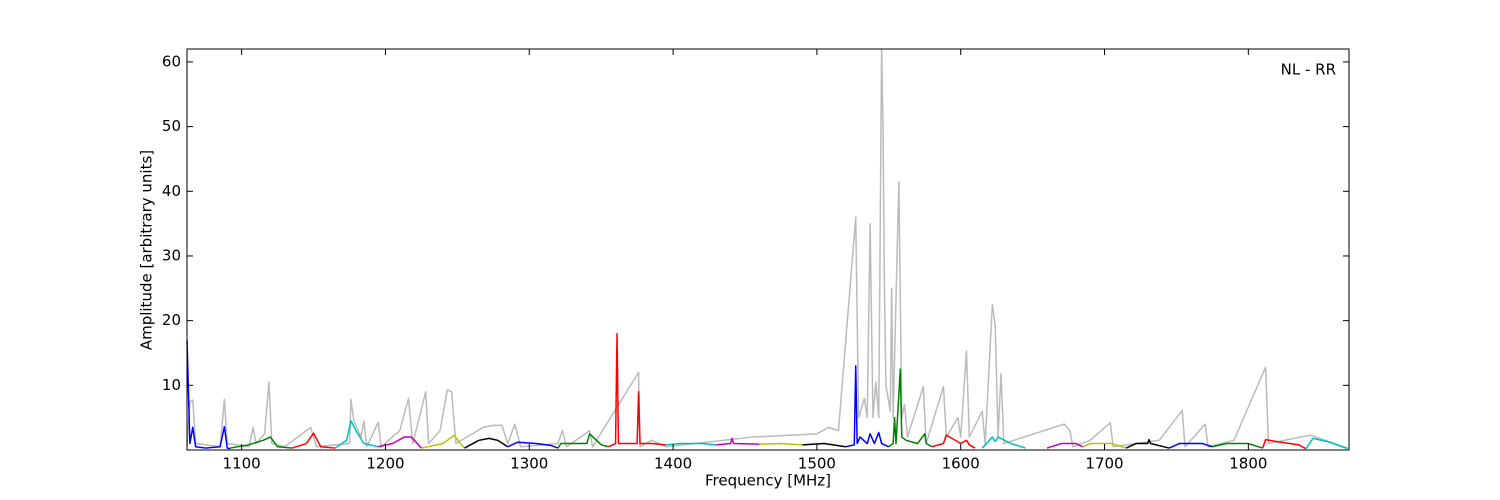 This screenshot has height=500, width=1500. I want to click on x-axis-label: Frequency [MHz], so click(768, 481).